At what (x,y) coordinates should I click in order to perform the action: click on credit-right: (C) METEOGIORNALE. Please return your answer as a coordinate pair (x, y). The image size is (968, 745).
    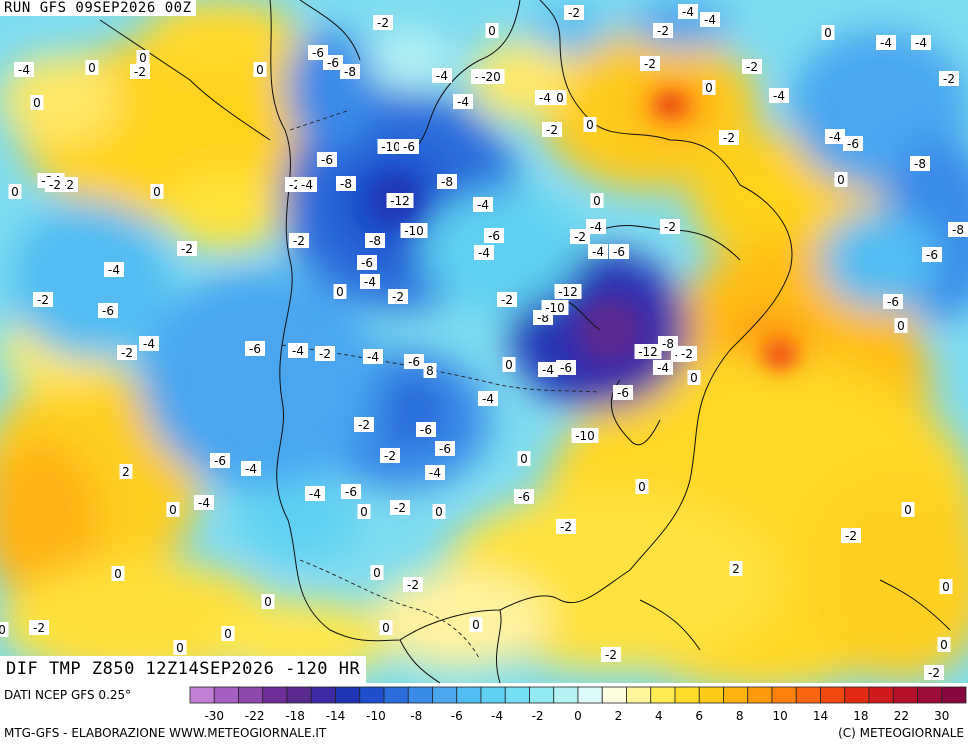
    Looking at the image, I should click on (901, 733).